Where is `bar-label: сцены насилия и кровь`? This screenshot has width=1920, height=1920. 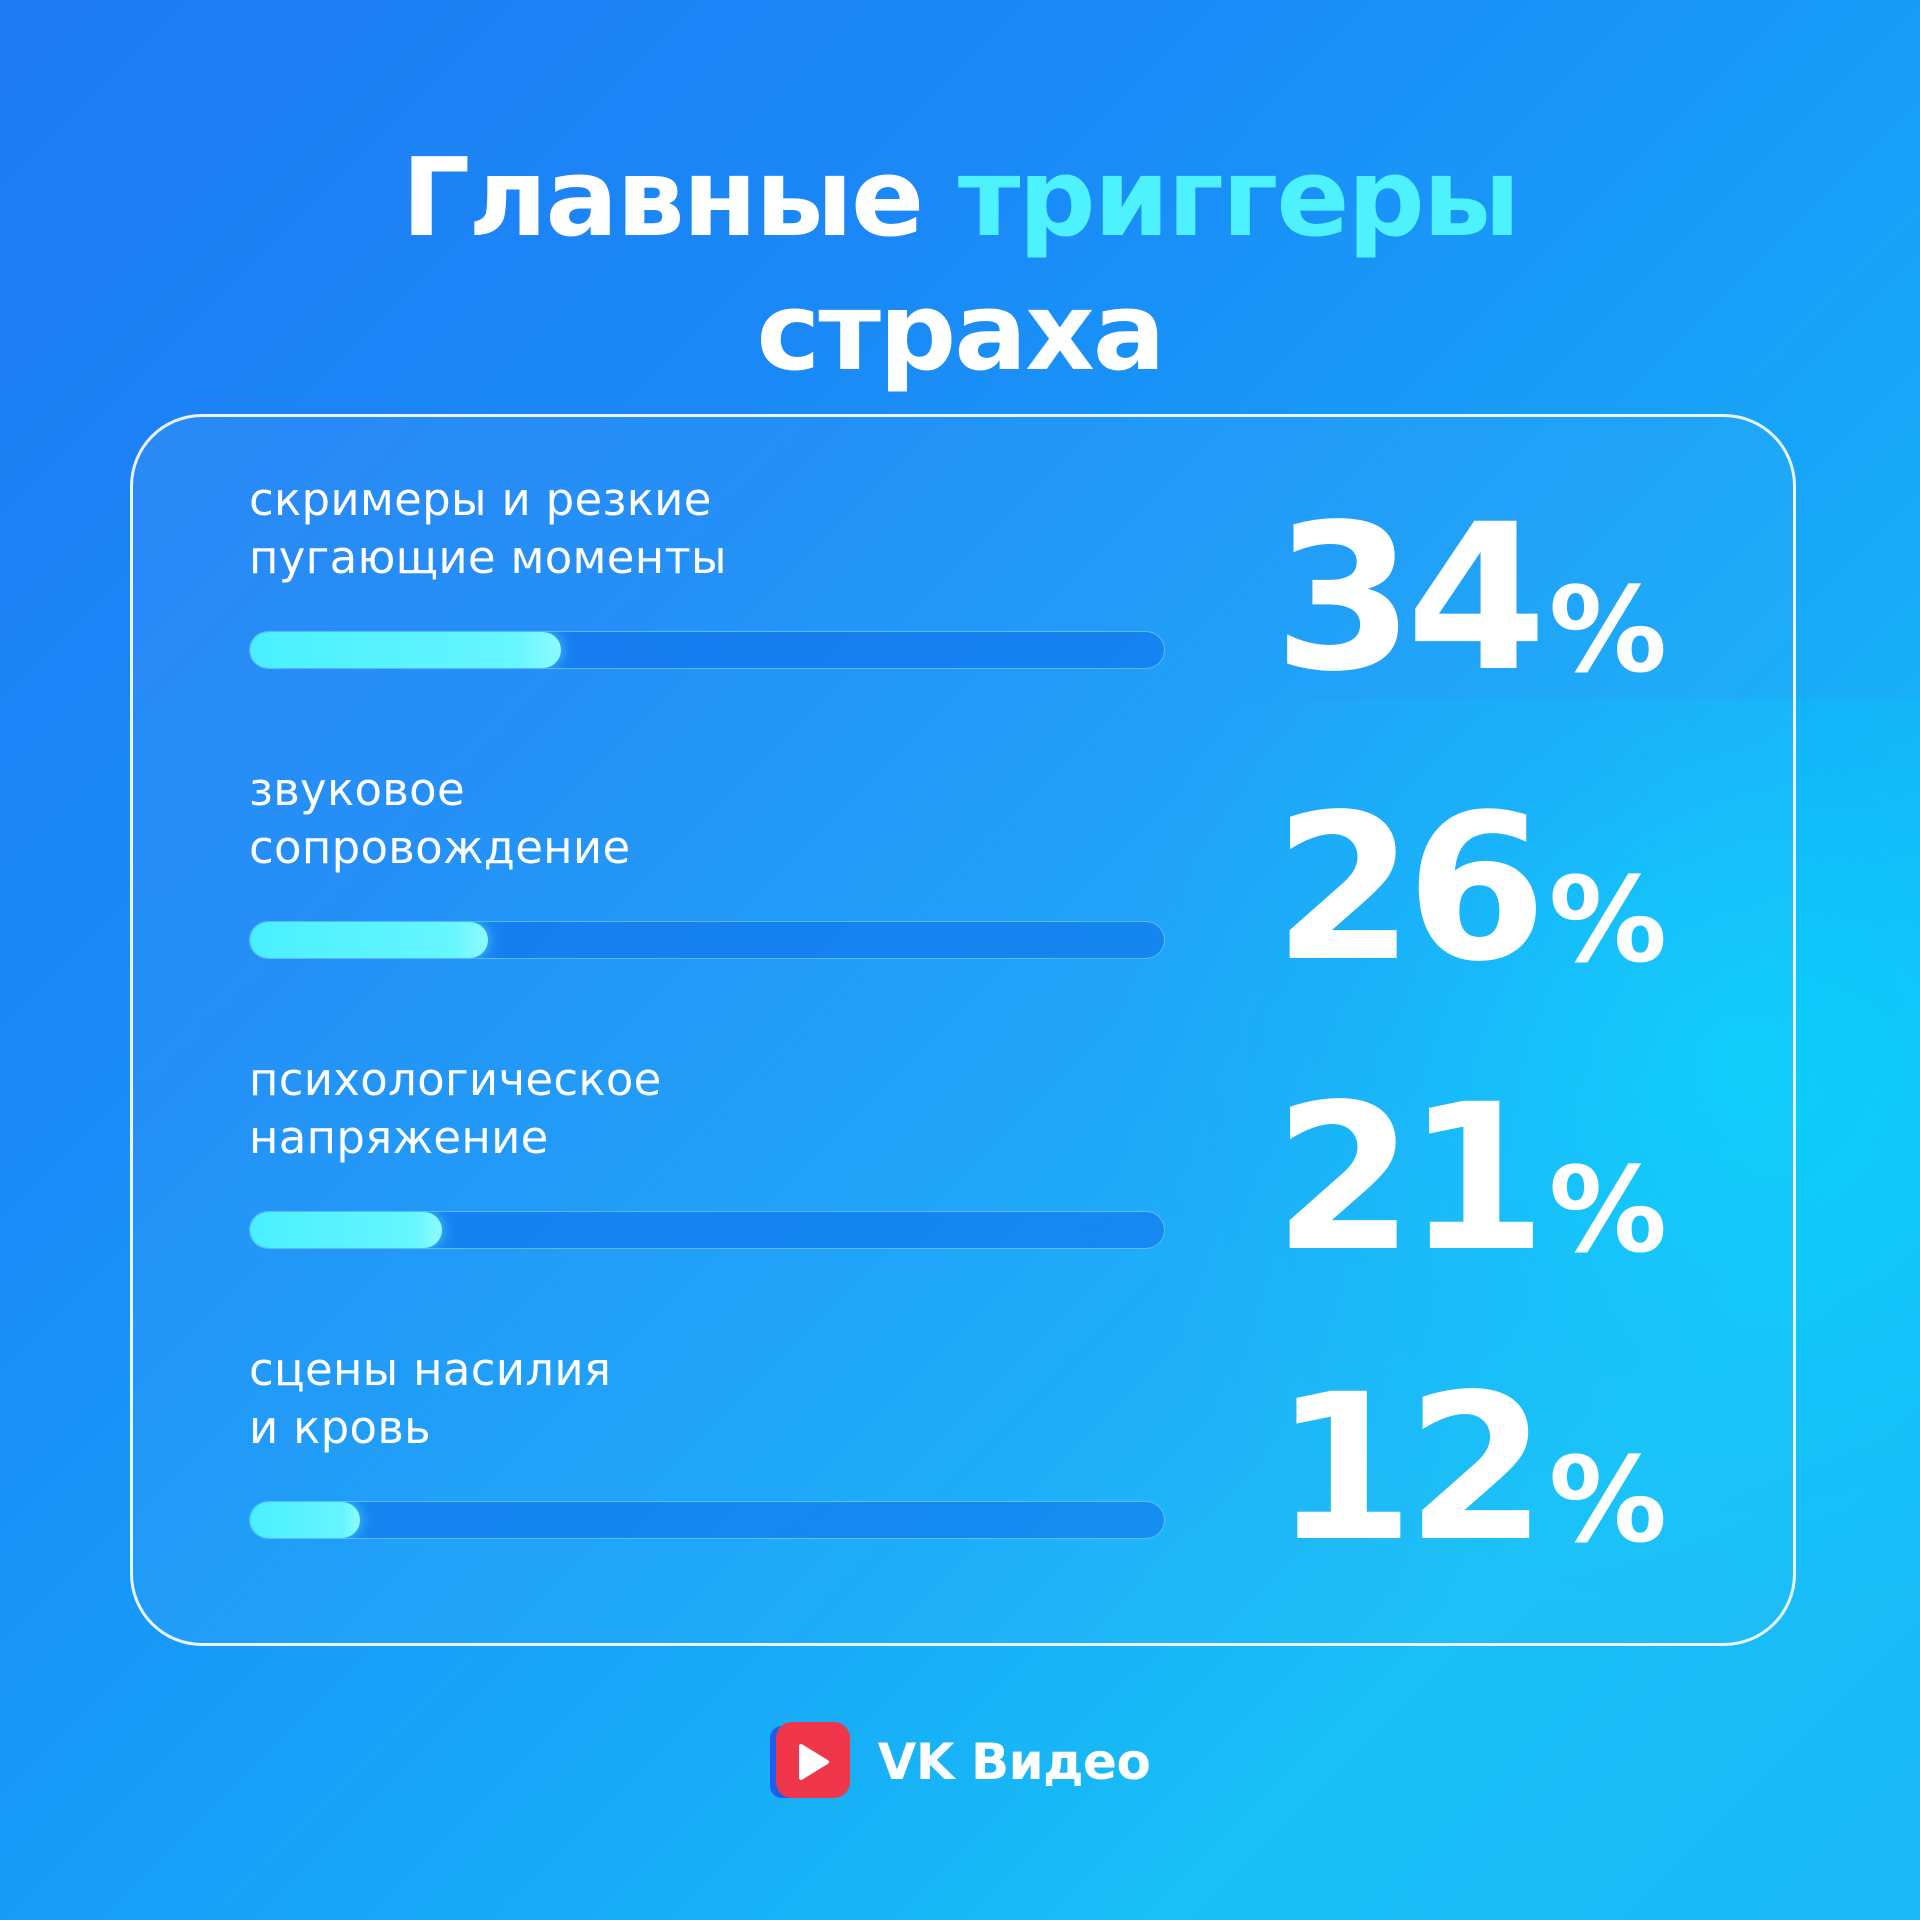
bar-label: сцены насилия и кровь is located at coordinates (430, 1398).